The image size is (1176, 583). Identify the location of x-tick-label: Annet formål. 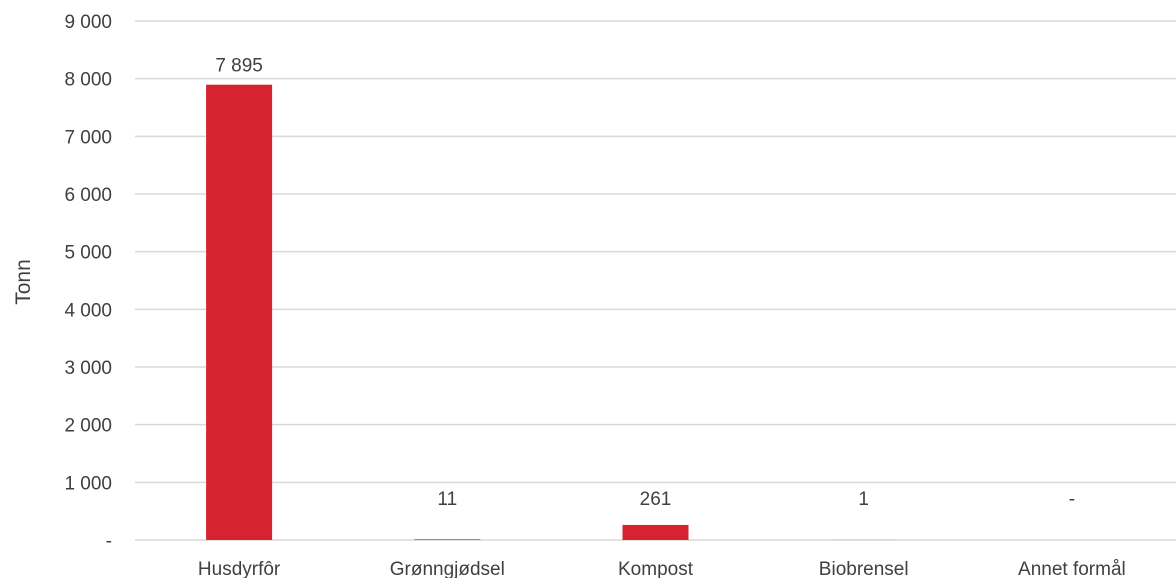
(1072, 568).